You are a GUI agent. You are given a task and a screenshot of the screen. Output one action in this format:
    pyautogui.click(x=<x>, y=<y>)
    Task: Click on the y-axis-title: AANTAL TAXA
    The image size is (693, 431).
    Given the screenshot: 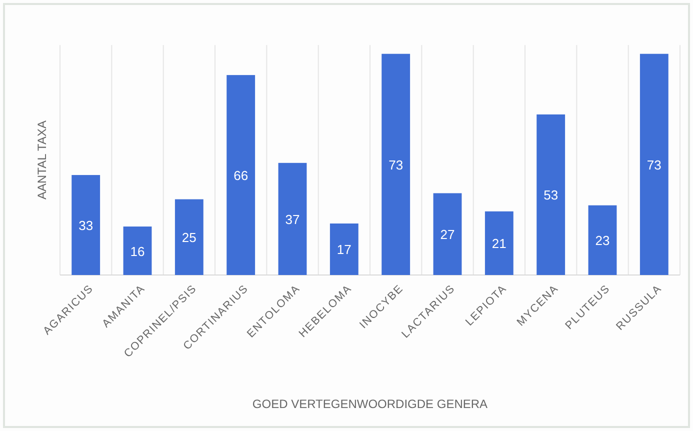 What is the action you would take?
    pyautogui.click(x=42, y=160)
    